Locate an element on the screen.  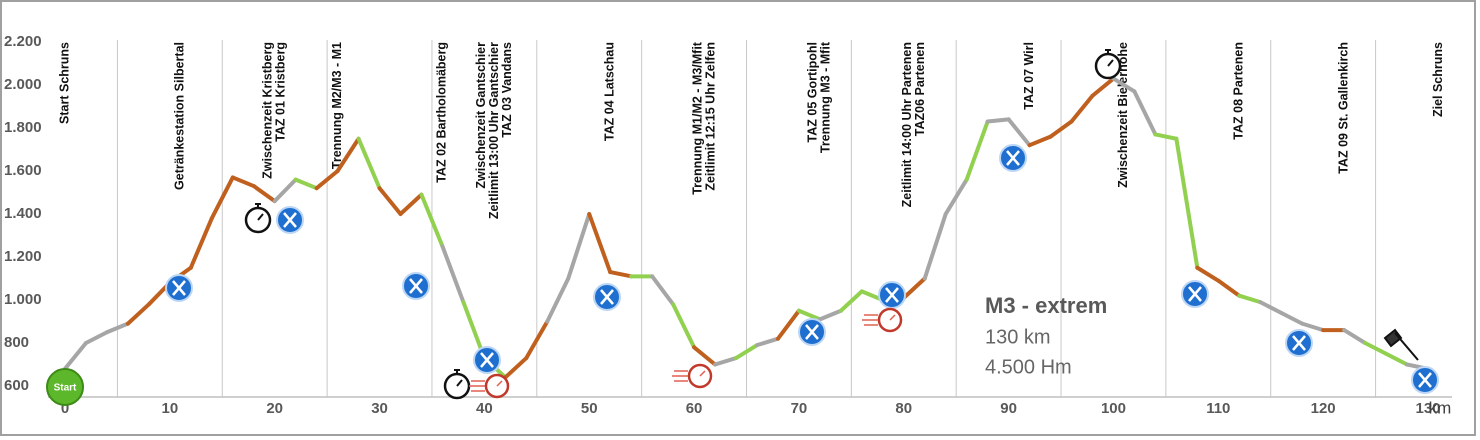
waypoint-label: TAZ 08 Partenen is located at coordinates (1239, 91).